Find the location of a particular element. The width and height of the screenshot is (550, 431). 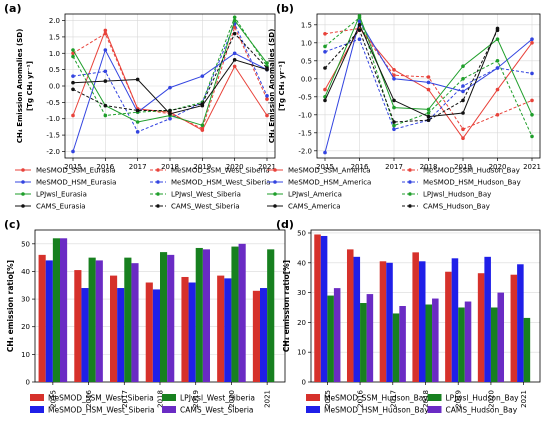

series-line is located at coordinates (411, 76).